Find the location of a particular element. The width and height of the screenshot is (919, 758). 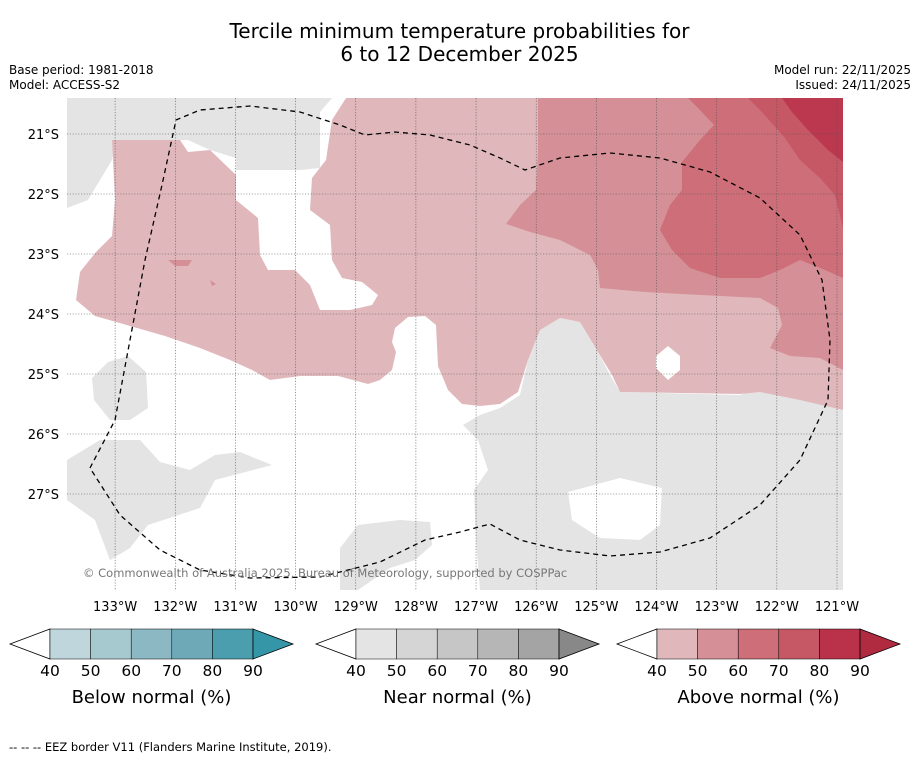

x-tick-label: 123°W is located at coordinates (717, 607).